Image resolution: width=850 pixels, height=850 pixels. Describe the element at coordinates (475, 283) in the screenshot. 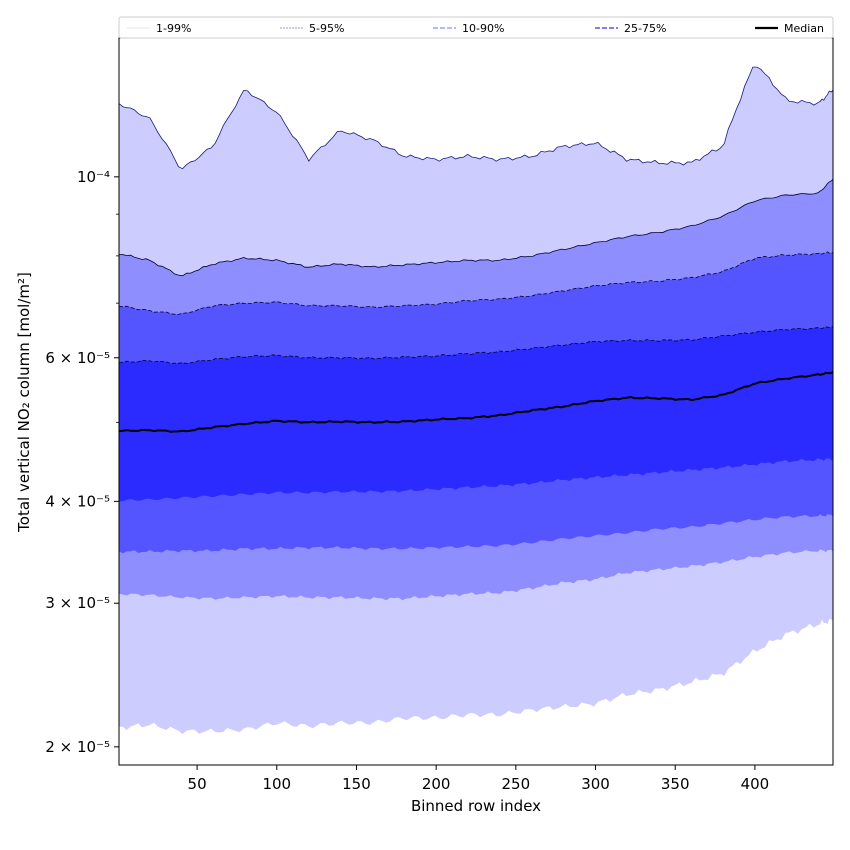

I see `band-upper-line-10-90%` at that location.